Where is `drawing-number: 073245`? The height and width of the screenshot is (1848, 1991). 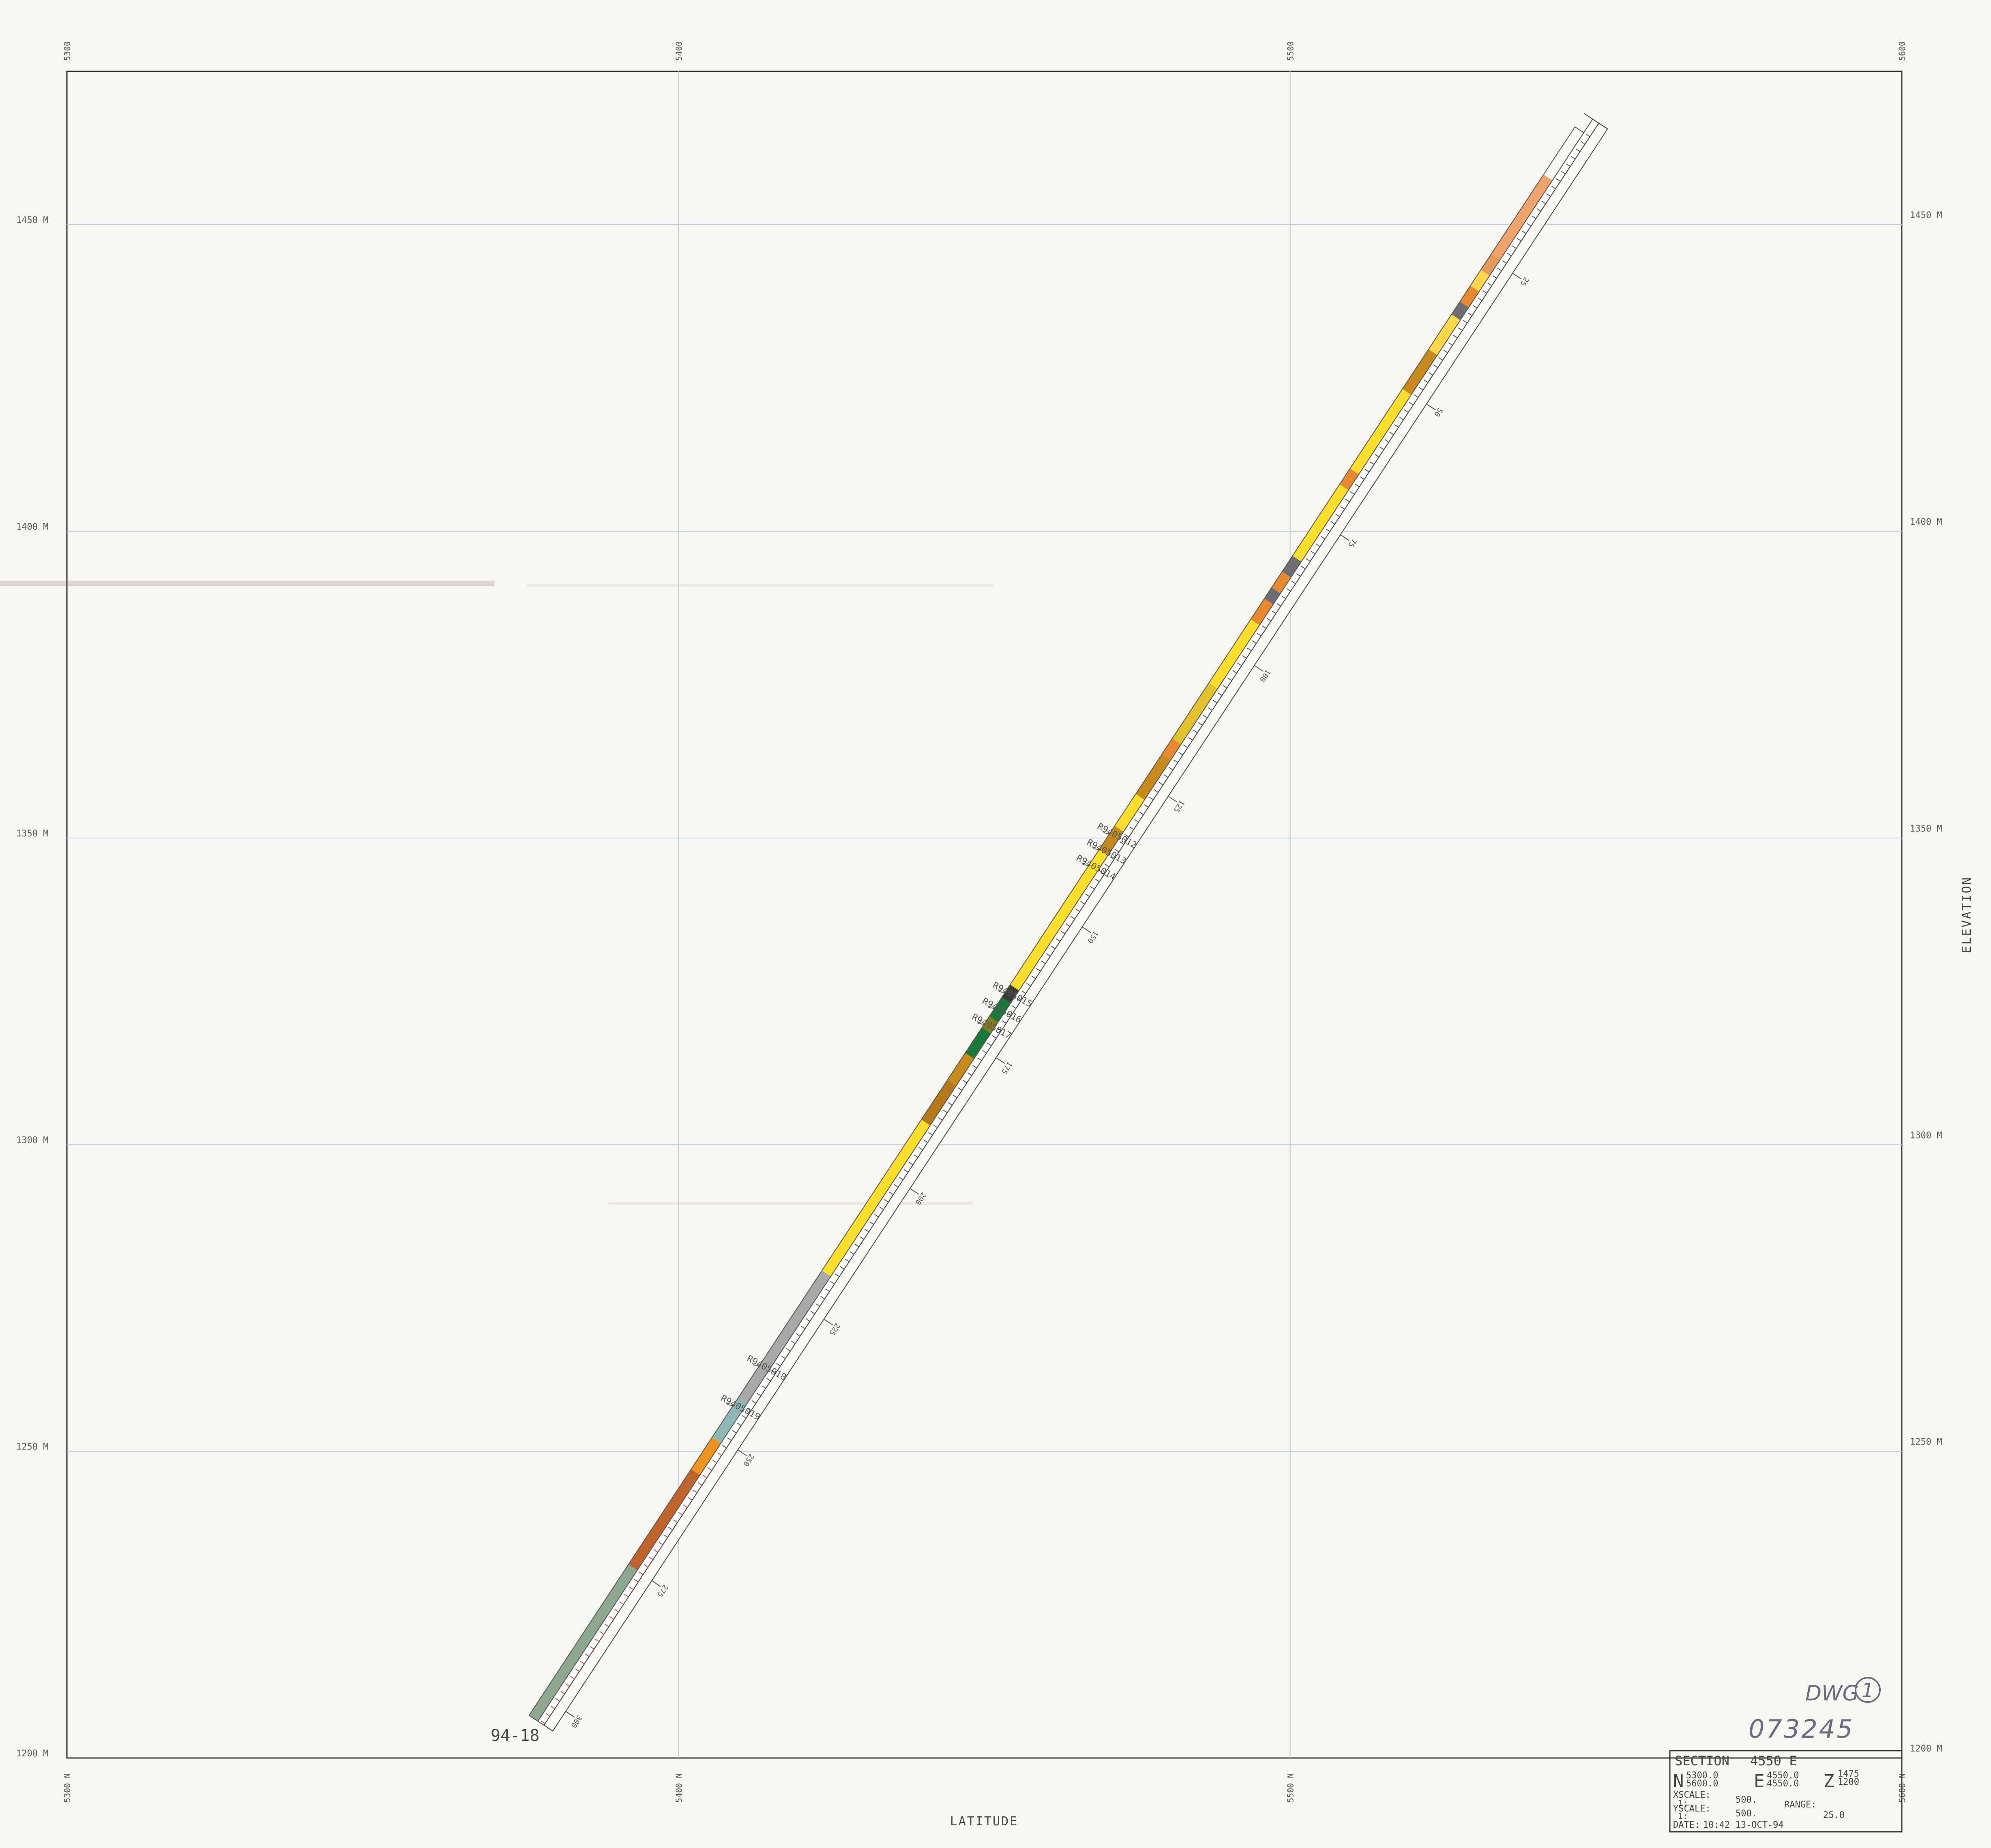
drawing-number: 073245 is located at coordinates (1801, 1729).